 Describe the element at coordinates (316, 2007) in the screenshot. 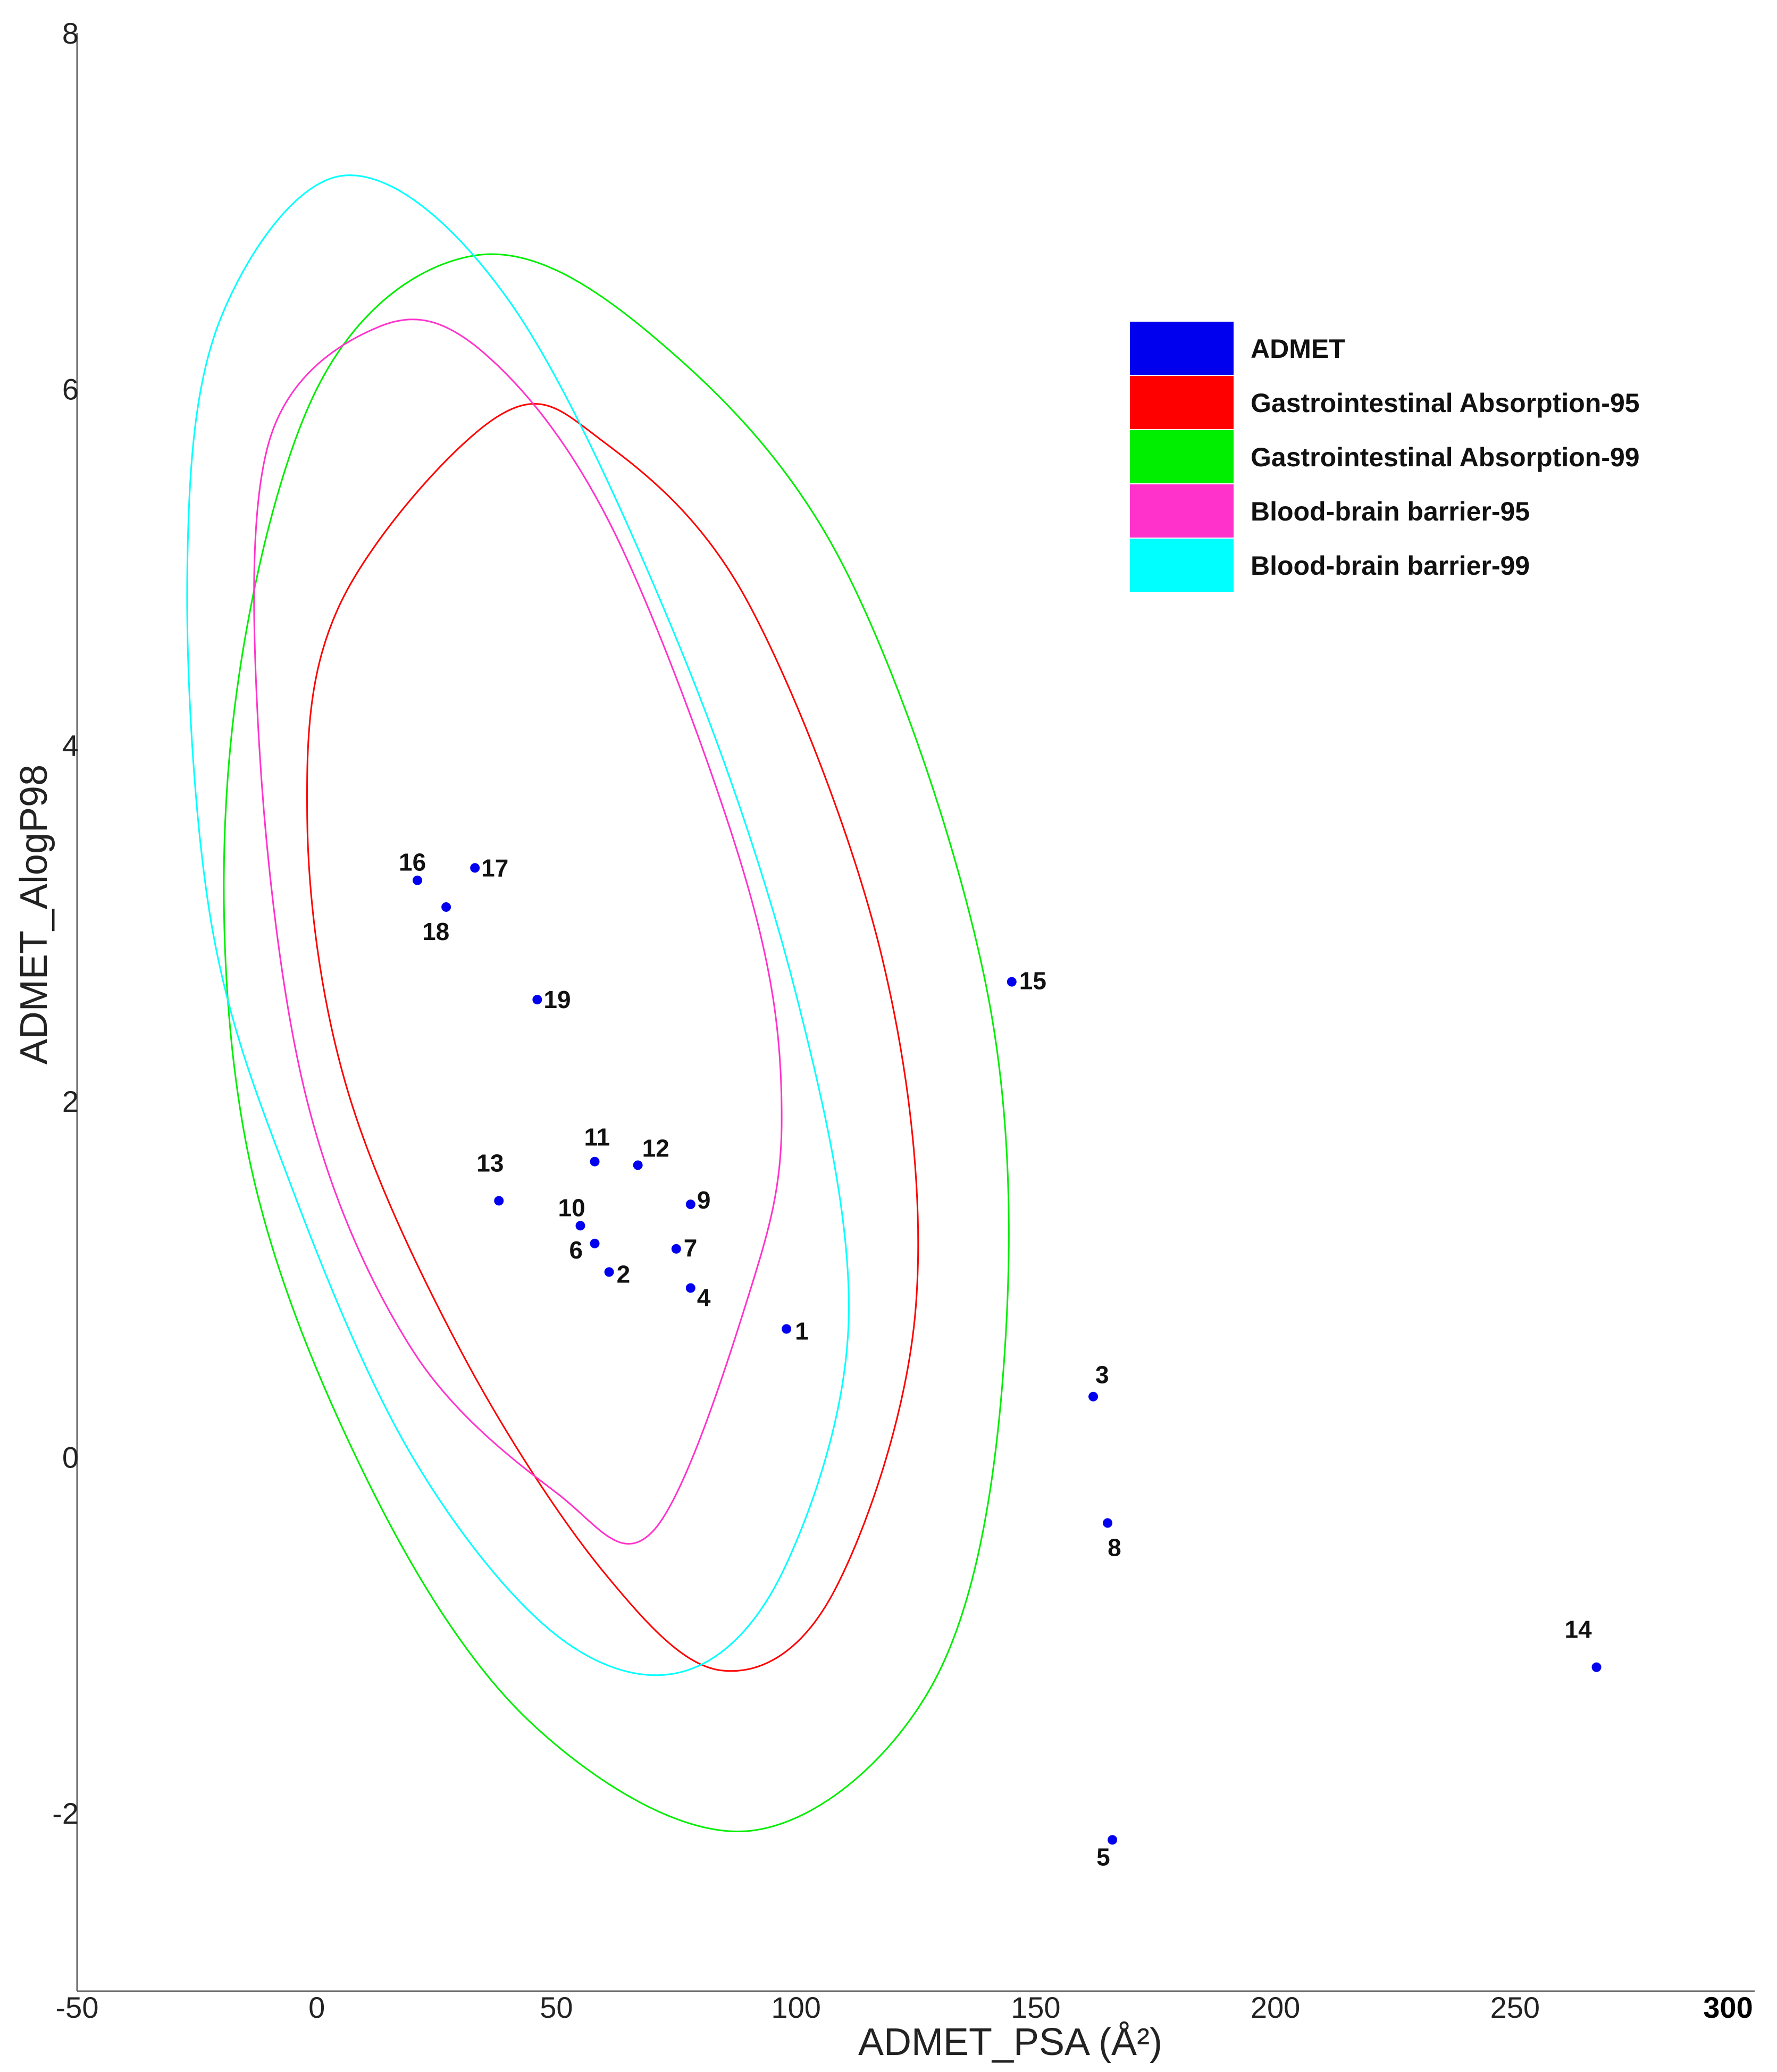

I see `x-tick-label: 0` at that location.